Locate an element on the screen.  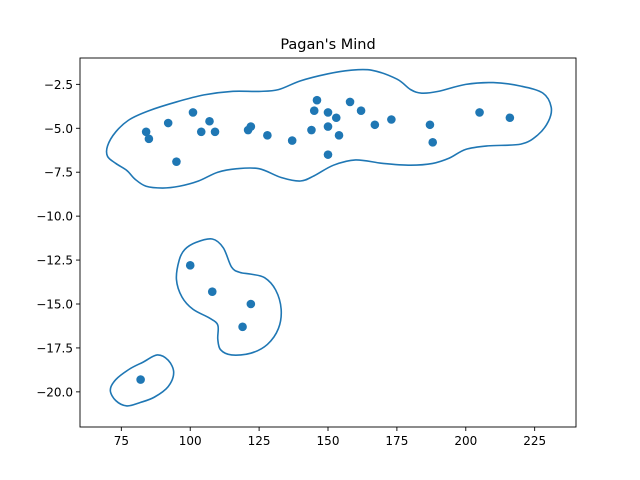
x-tick-label: 175 is located at coordinates (396, 441).